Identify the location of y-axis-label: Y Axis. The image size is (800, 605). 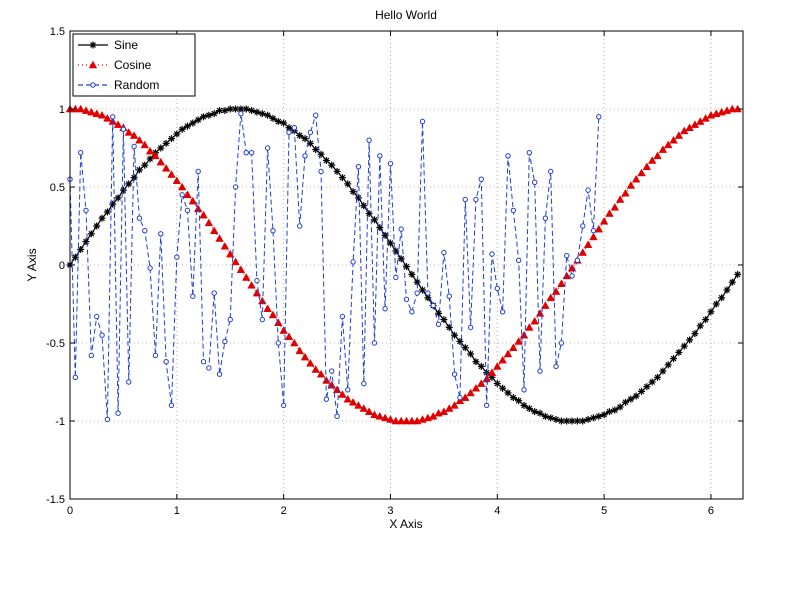
(32, 264).